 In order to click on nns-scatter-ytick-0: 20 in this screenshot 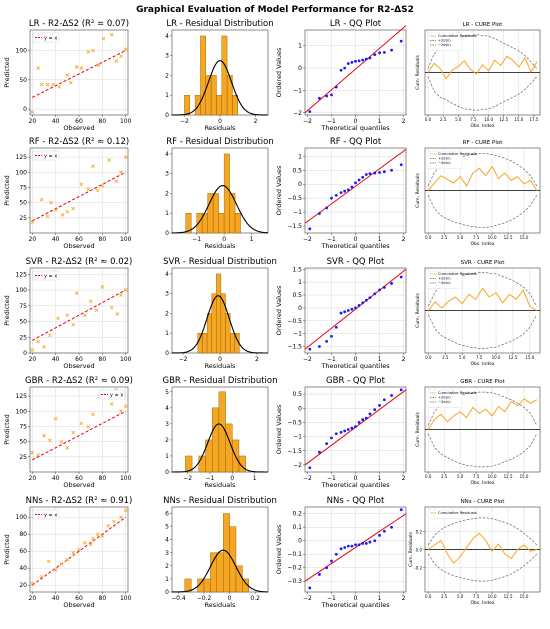, I will do `click(23, 585)`.